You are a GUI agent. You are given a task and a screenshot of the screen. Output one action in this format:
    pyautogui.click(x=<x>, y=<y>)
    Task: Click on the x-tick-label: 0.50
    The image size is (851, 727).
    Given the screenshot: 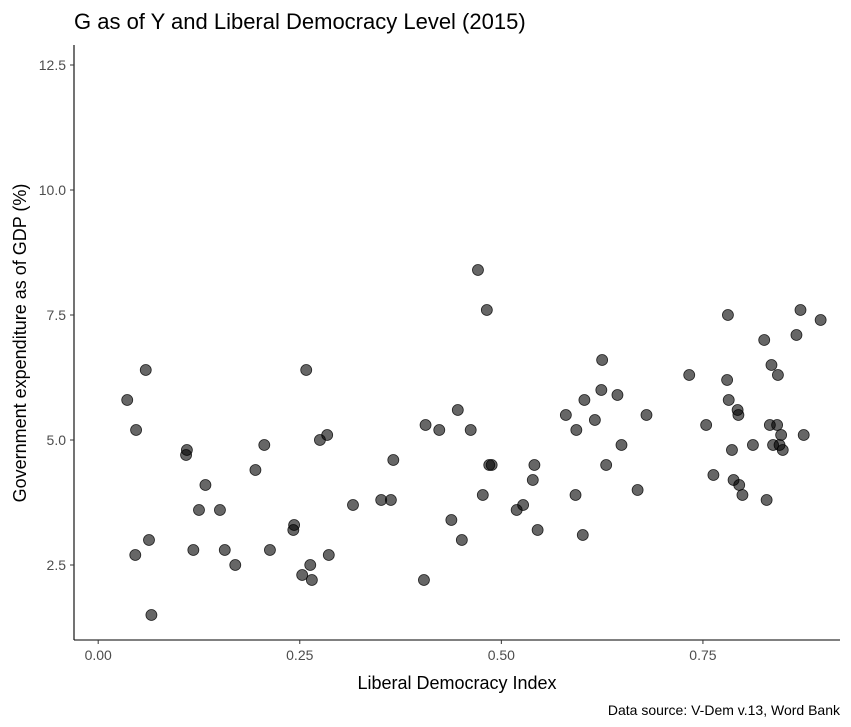 What is the action you would take?
    pyautogui.click(x=501, y=655)
    